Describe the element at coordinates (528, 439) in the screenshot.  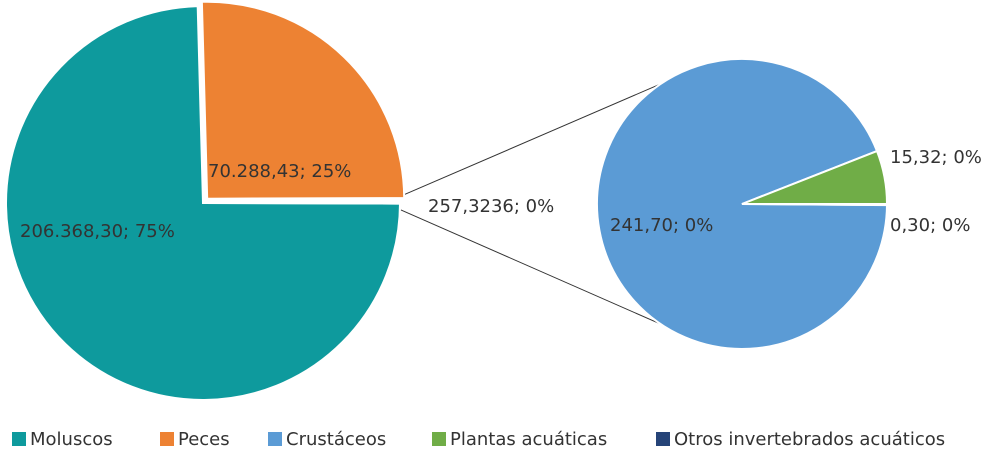
I see `legend-label: Plantas acuáticas` at that location.